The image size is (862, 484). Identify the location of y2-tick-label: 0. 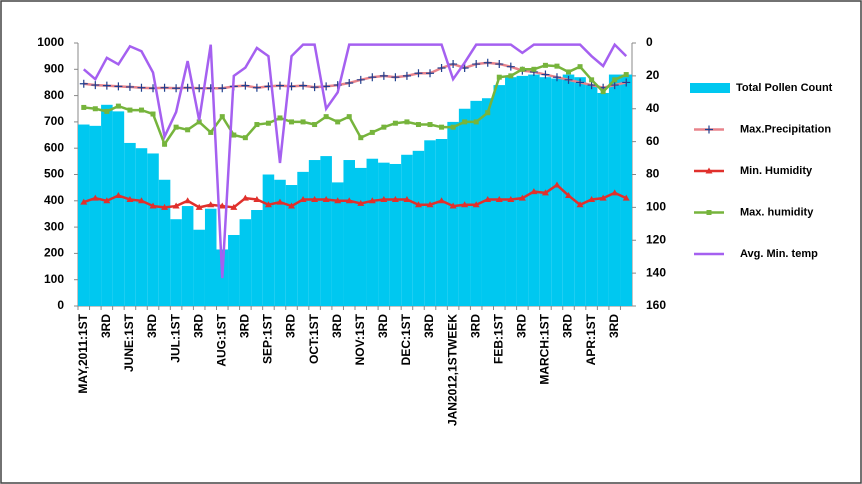
(649, 42).